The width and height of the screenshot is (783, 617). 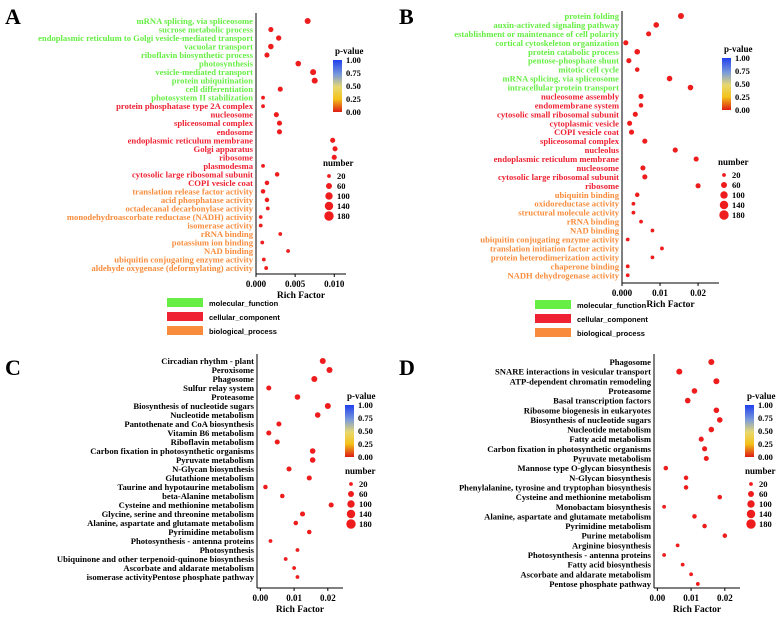 What do you see at coordinates (585, 266) in the screenshot?
I see `term-label: chaperone binding` at bounding box center [585, 266].